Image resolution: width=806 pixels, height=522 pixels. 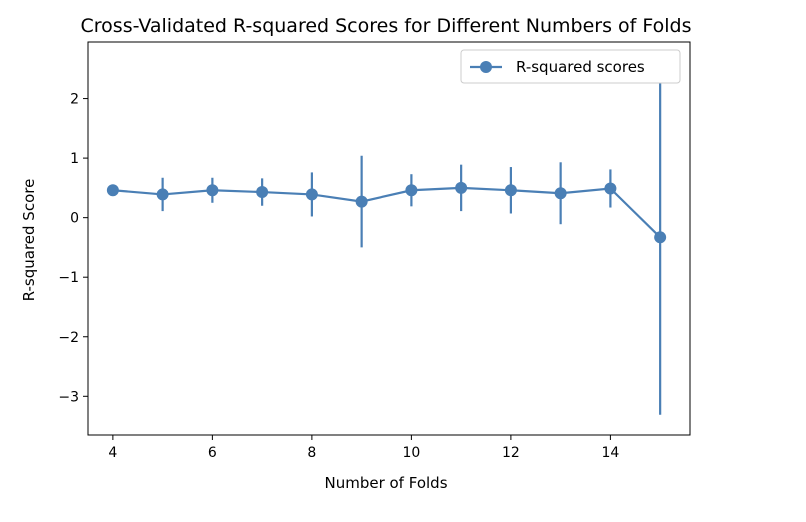 I want to click on x-tick-label-8: 8, so click(x=311, y=453).